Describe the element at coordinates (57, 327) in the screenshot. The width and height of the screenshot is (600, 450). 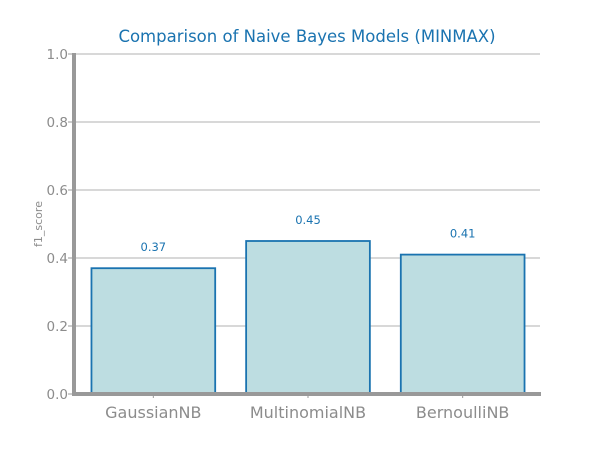
I see `y-tick-label: 0.2` at that location.